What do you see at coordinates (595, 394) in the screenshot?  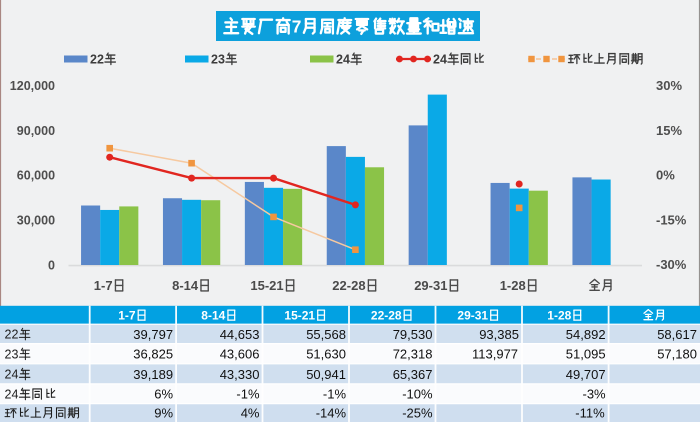 I see `svg-text: -3%` at bounding box center [595, 394].